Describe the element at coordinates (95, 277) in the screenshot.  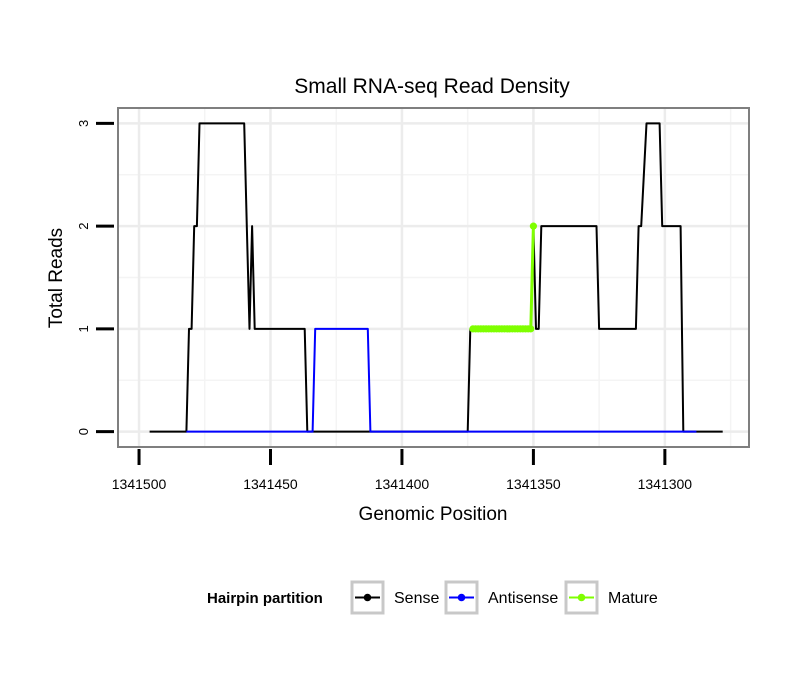
I see `y-axis: 0 1 2 3` at that location.